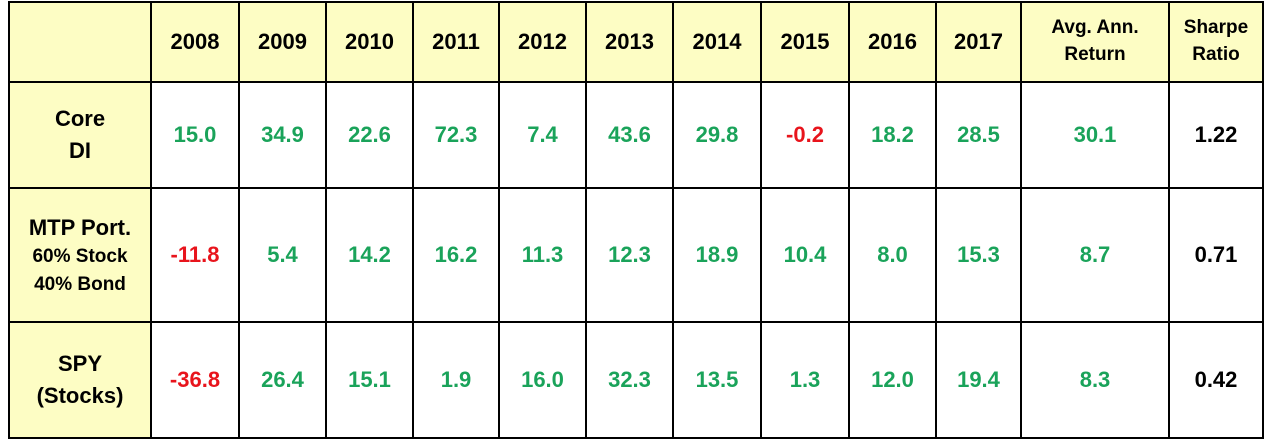 This screenshot has width=1267, height=442. Describe the element at coordinates (1095, 28) in the screenshot. I see `header-line: Avg. Ann.` at that location.